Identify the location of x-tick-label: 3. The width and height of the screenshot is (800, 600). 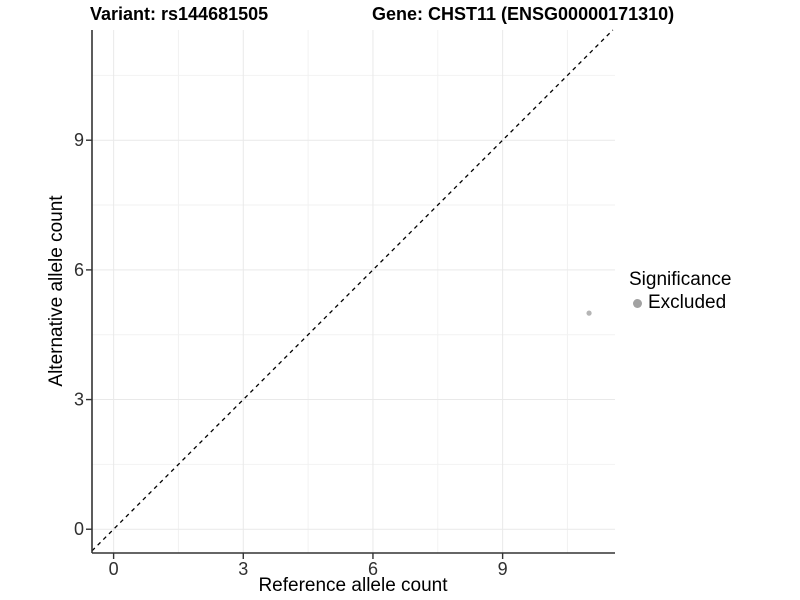
(243, 569).